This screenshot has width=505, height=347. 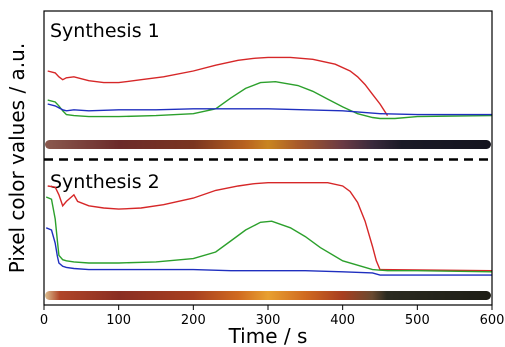 What do you see at coordinates (44, 320) in the screenshot?
I see `x-tick-label: 0` at bounding box center [44, 320].